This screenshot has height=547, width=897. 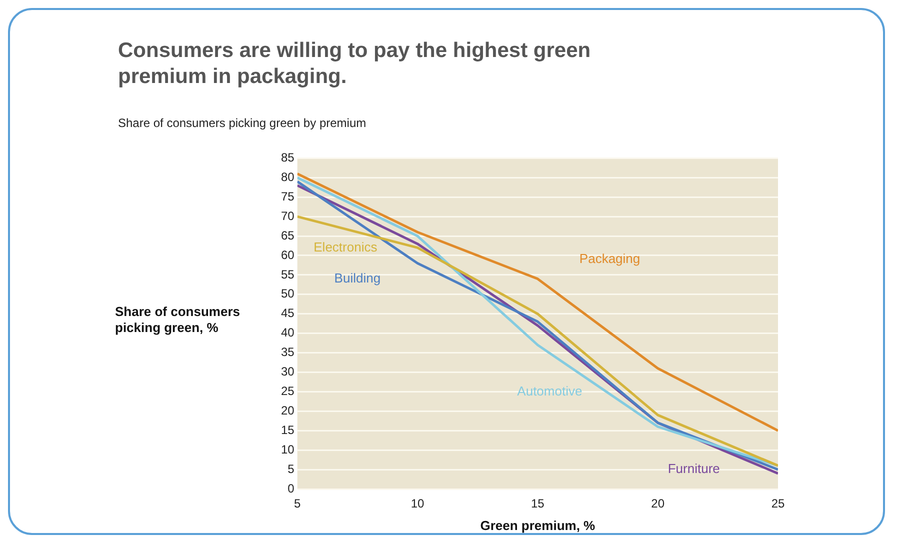 What do you see at coordinates (287, 177) in the screenshot?
I see `y-tick-label: 80` at bounding box center [287, 177].